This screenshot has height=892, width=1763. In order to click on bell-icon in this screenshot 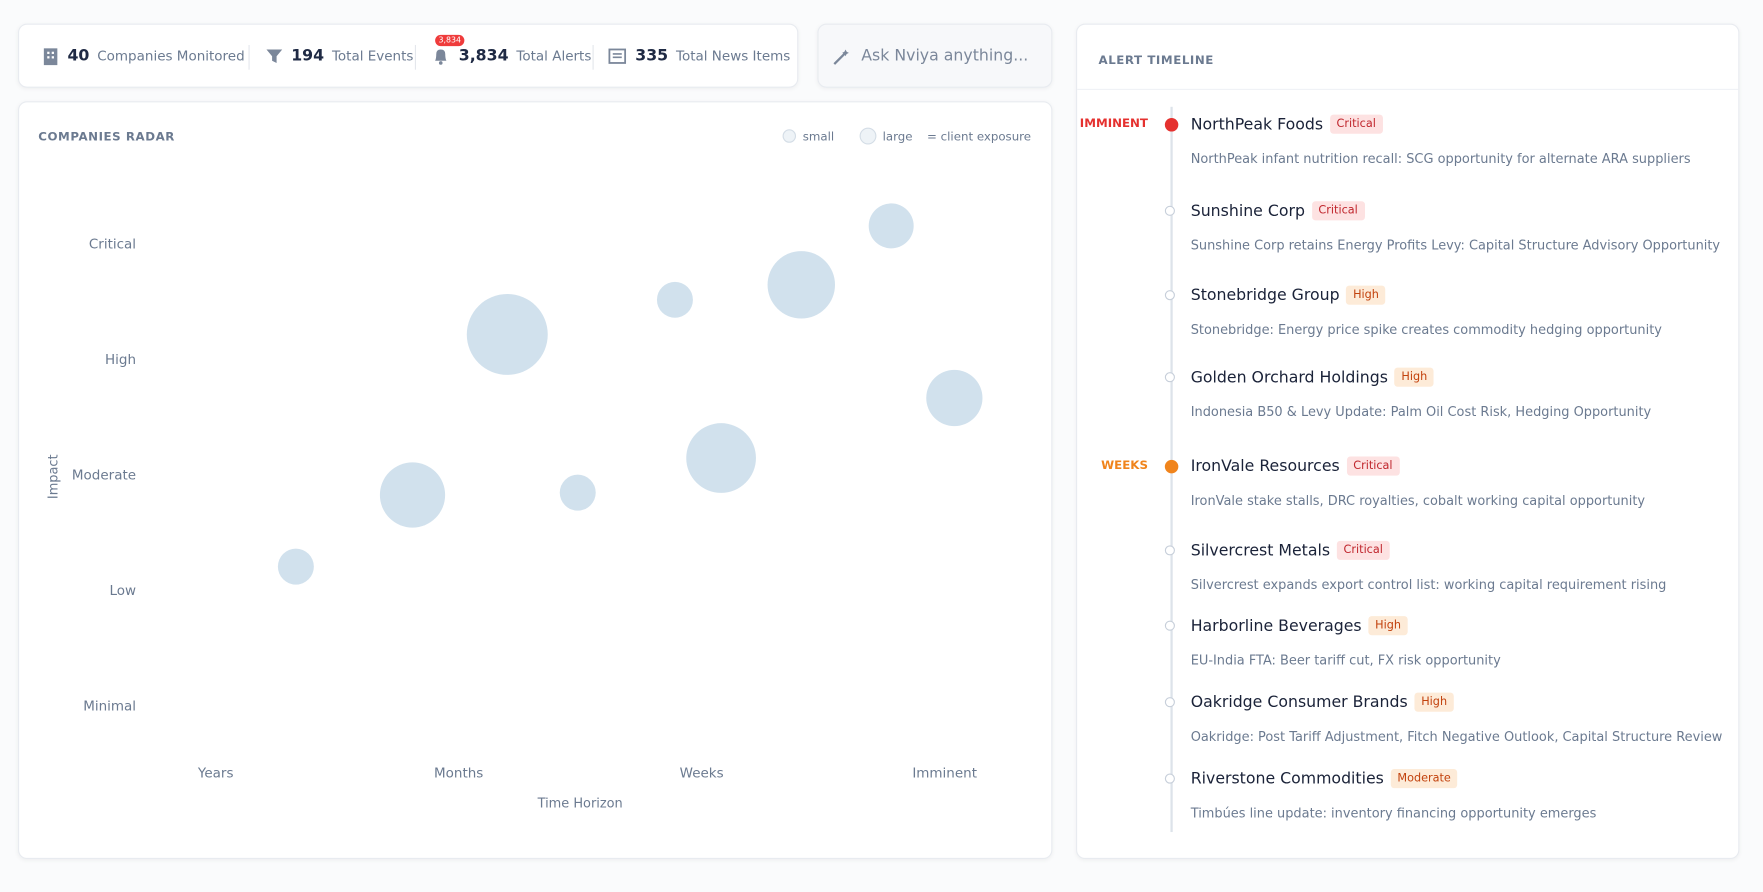, I will do `click(441, 57)`.